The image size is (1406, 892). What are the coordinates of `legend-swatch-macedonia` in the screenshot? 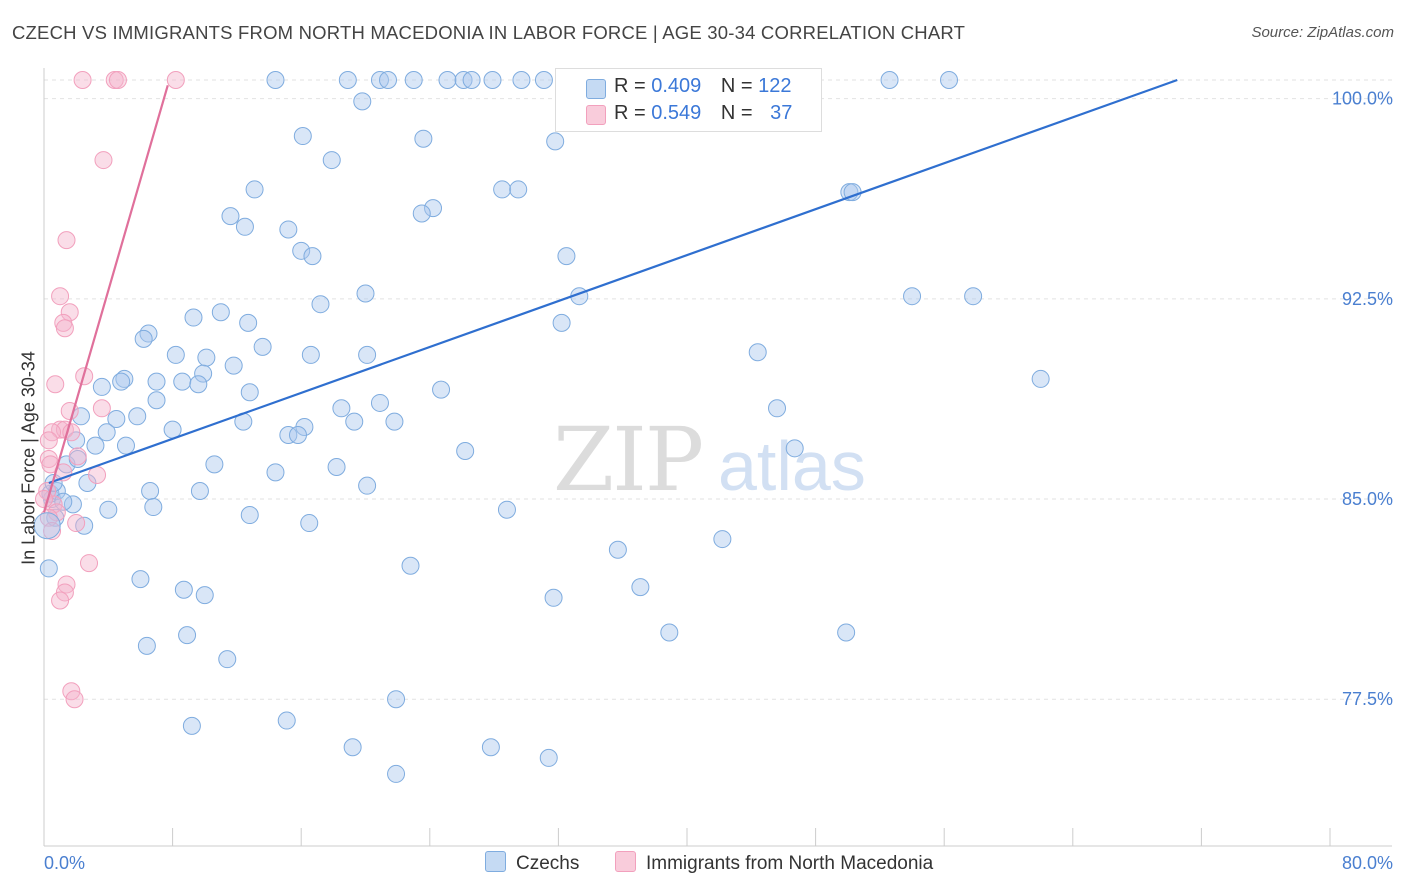 It's located at (596, 115).